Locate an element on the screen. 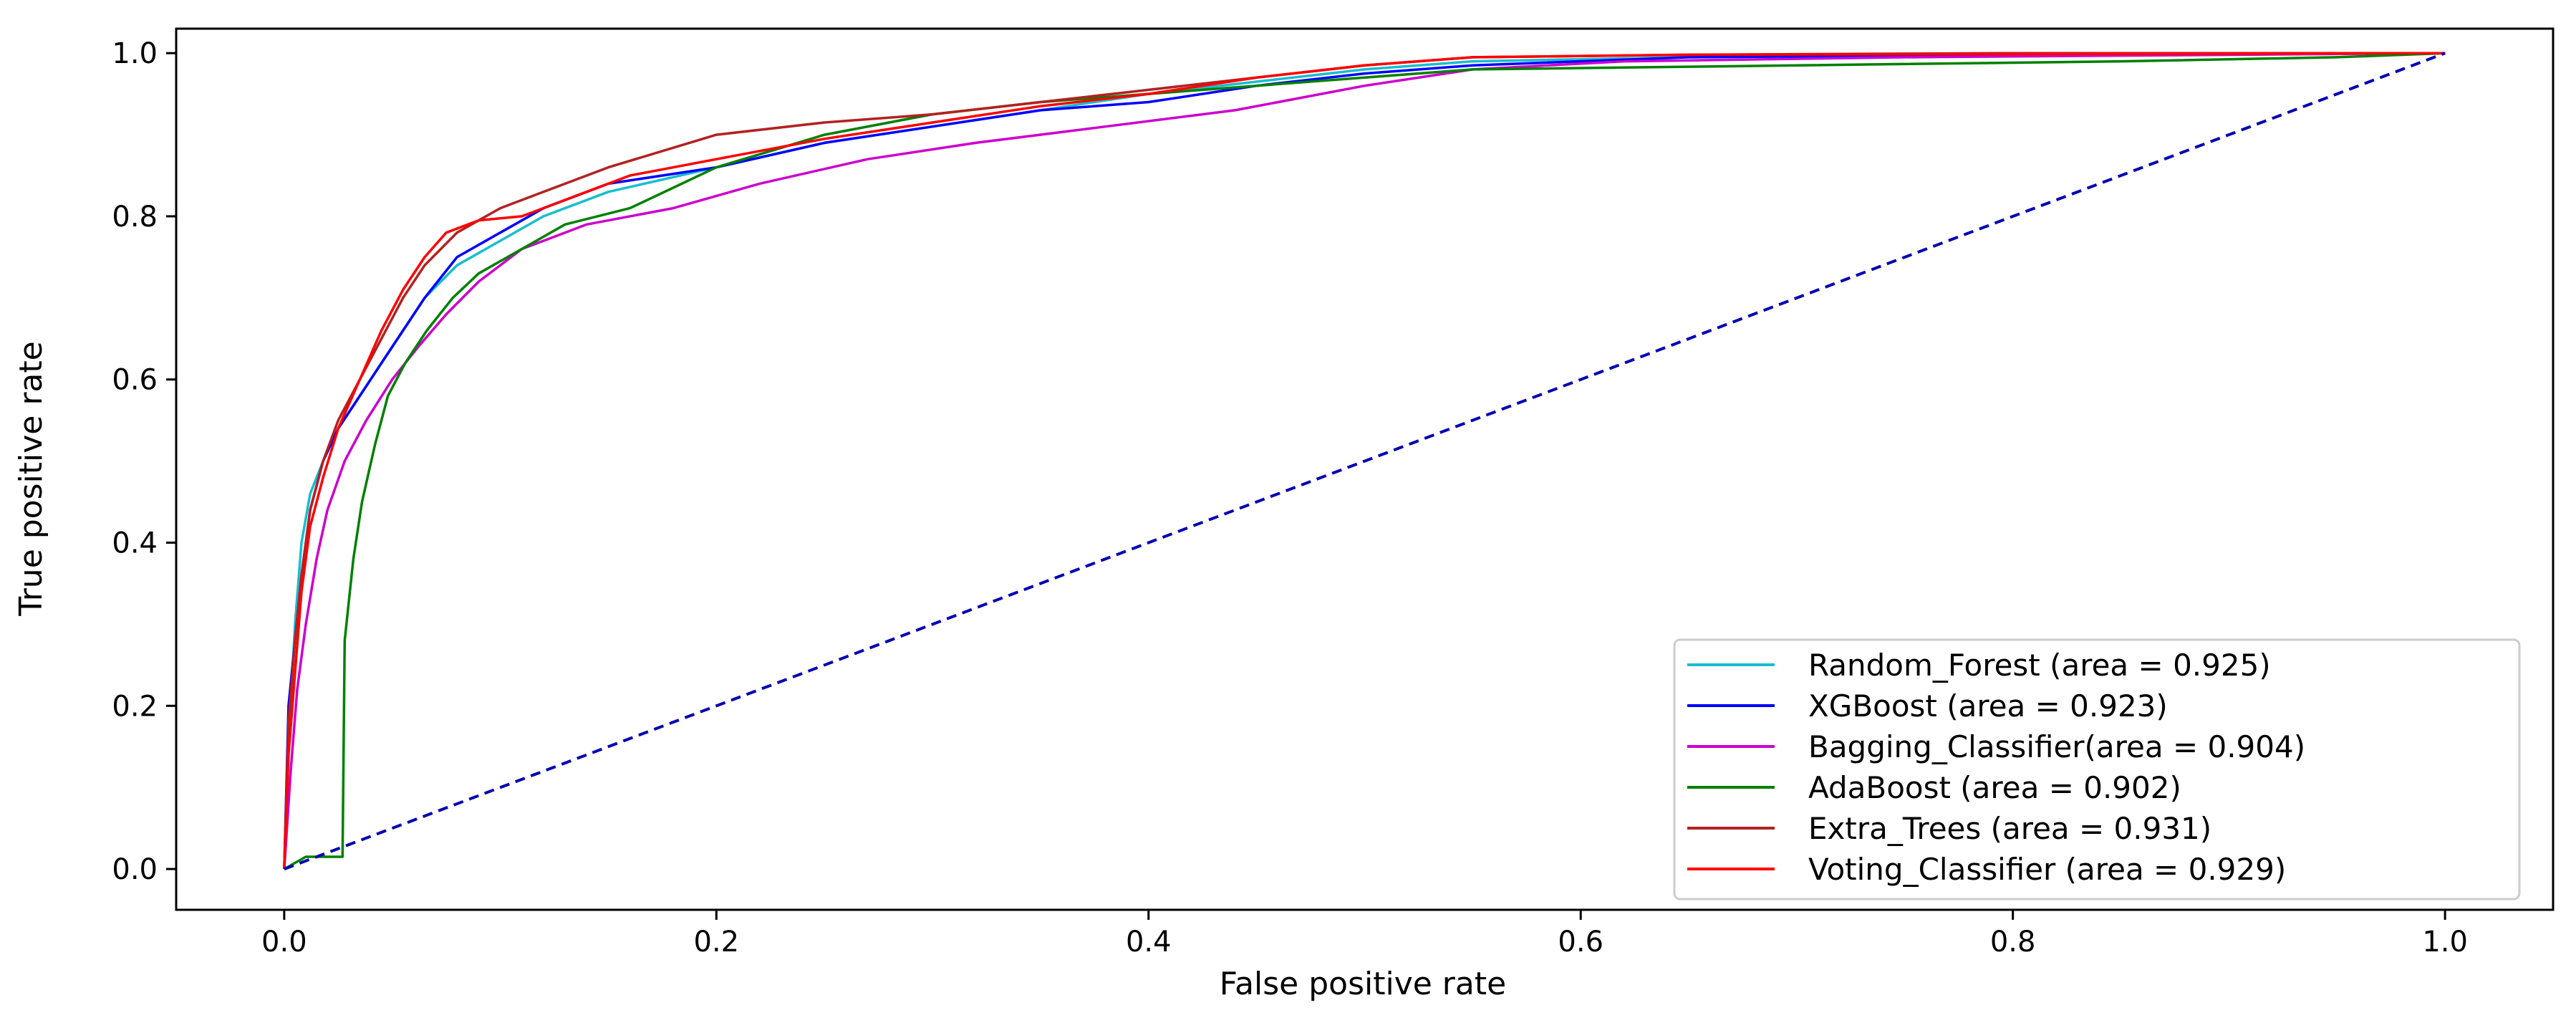 The width and height of the screenshot is (2576, 1028). x-tick-label: 0.0 is located at coordinates (284, 942).